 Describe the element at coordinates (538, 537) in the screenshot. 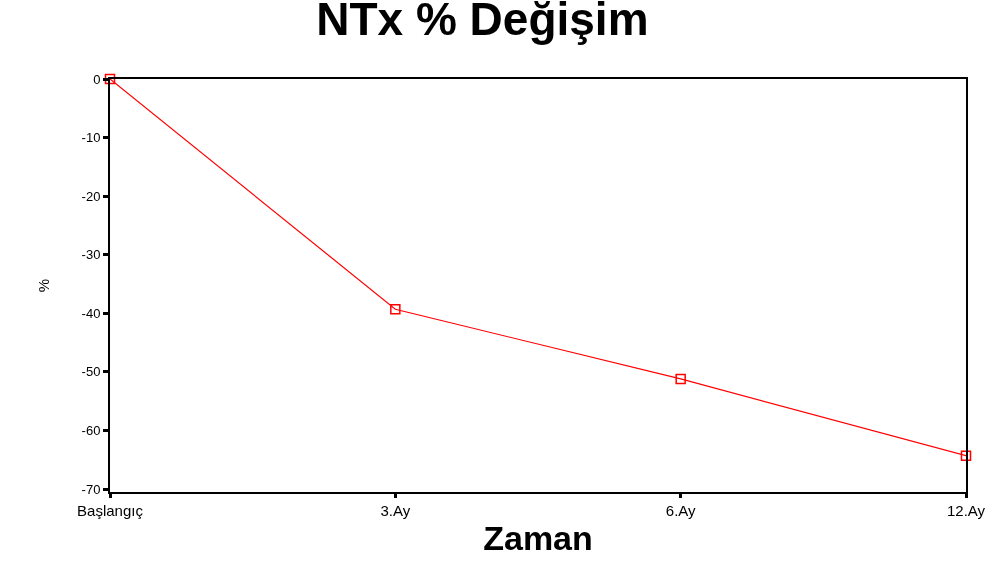

I see `x-axis-title: Zaman` at that location.